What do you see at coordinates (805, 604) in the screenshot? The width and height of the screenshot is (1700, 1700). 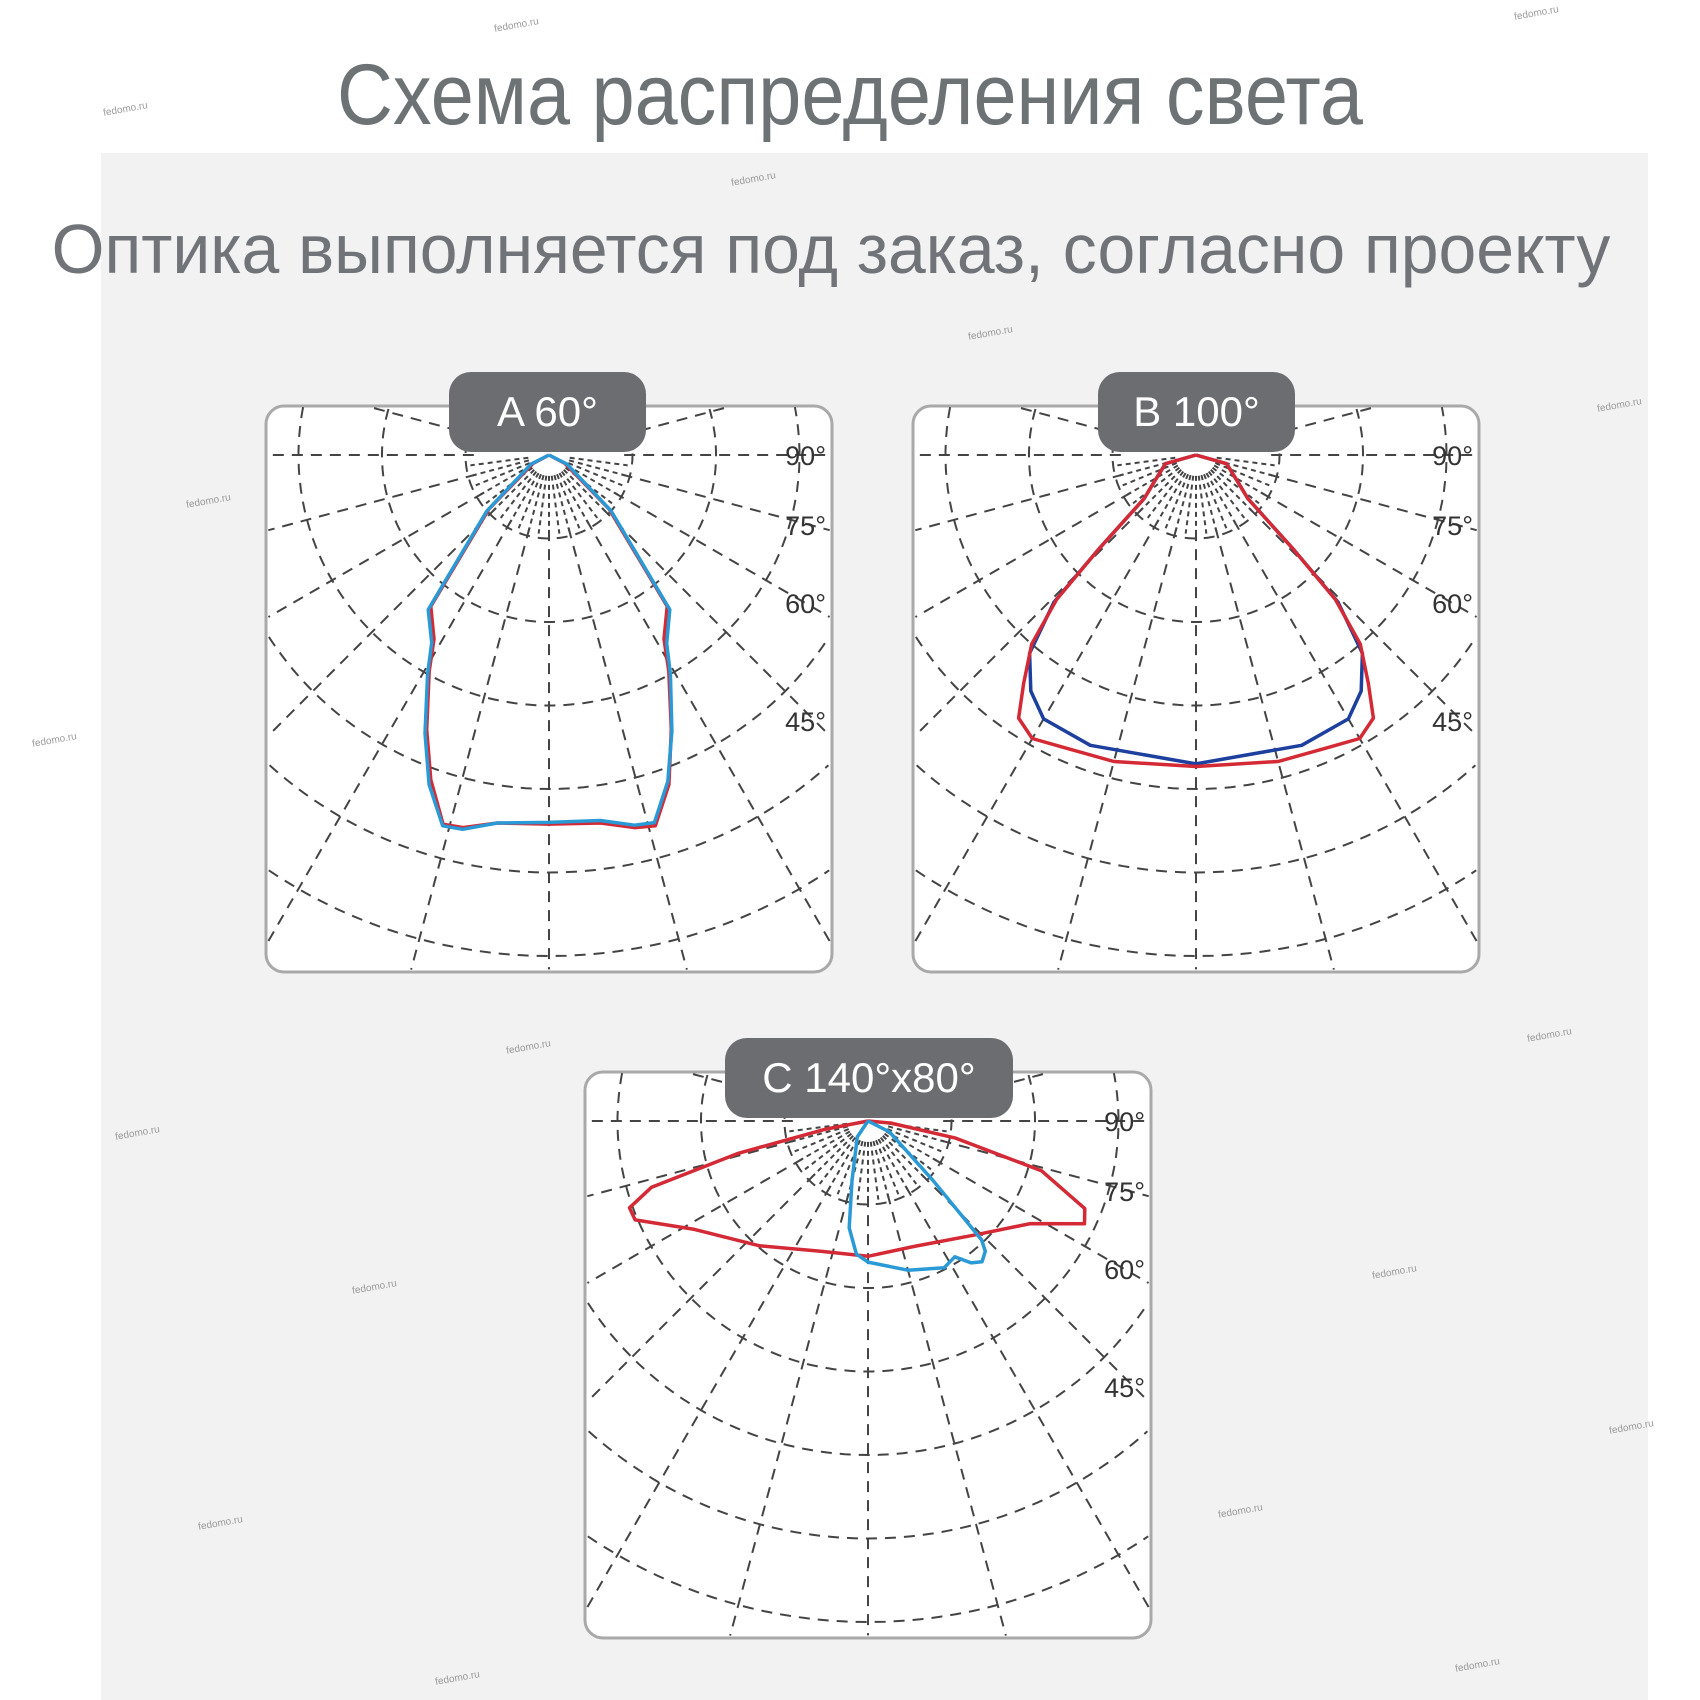 I see `angle-label-60: 60°` at bounding box center [805, 604].